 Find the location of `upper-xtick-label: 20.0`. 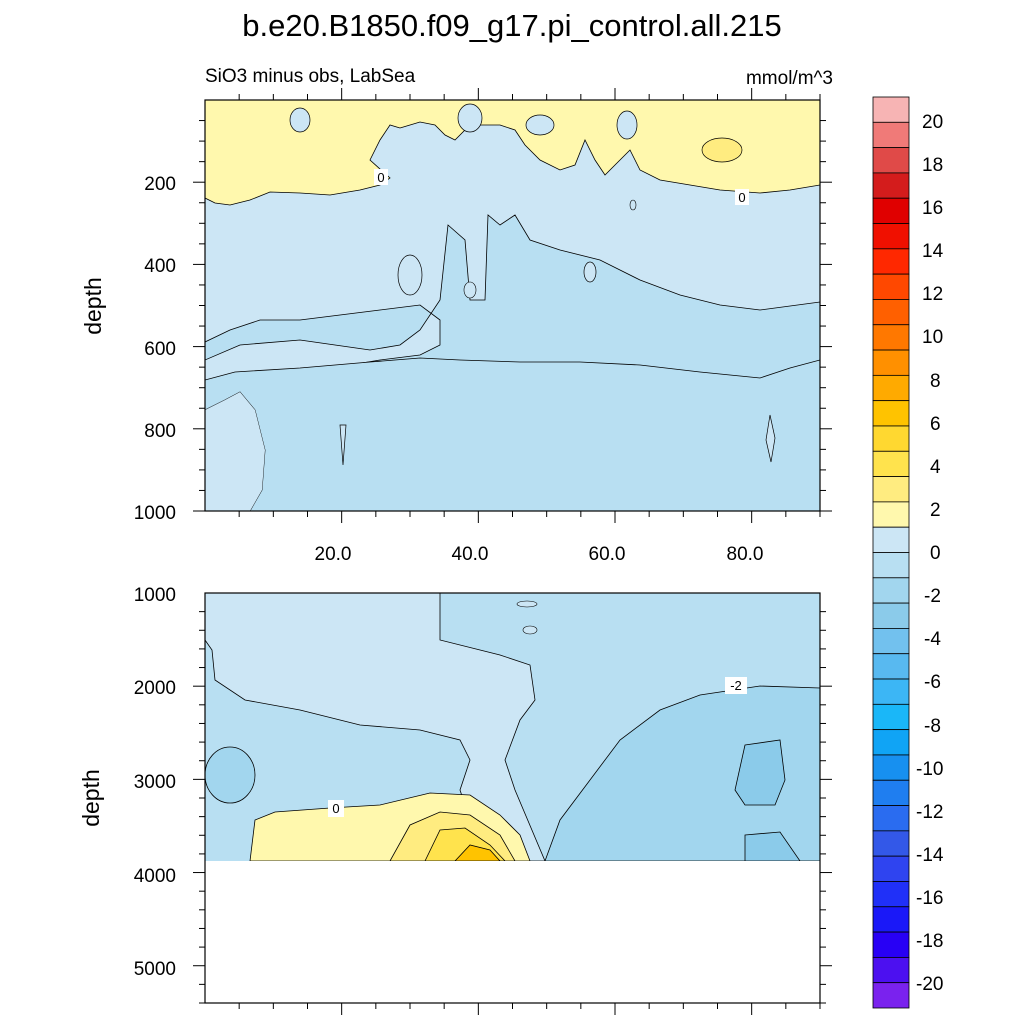

upper-xtick-label: 20.0 is located at coordinates (333, 554).